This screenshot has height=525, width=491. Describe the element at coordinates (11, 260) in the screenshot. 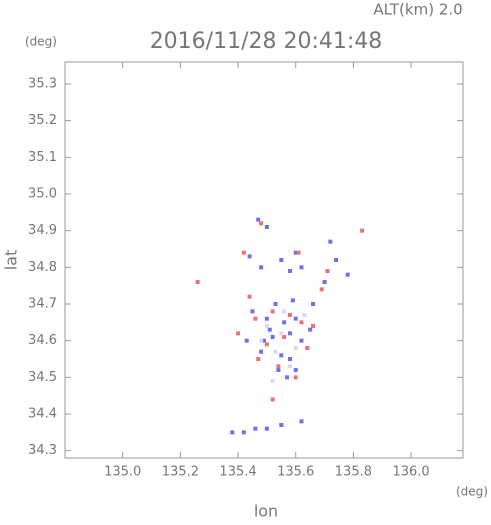

I see `y-axis-label: lat` at that location.